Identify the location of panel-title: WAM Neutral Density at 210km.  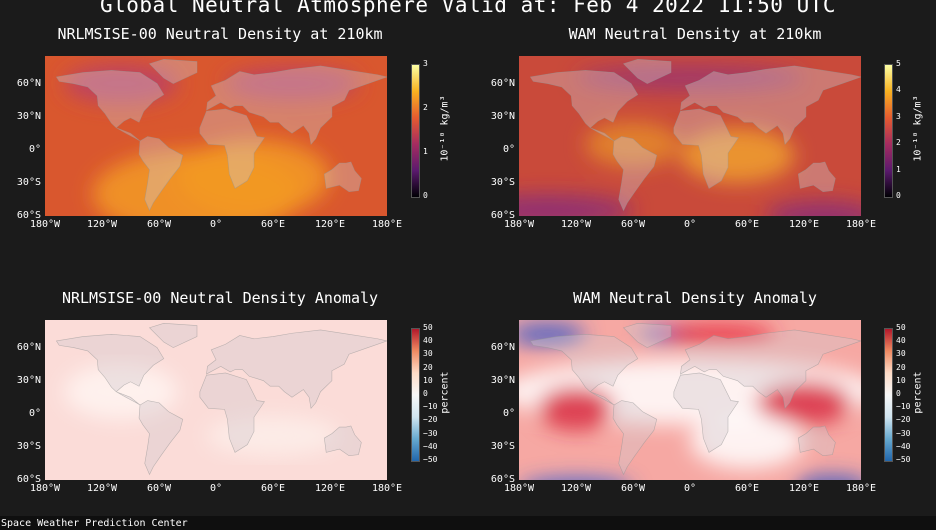
(695, 34).